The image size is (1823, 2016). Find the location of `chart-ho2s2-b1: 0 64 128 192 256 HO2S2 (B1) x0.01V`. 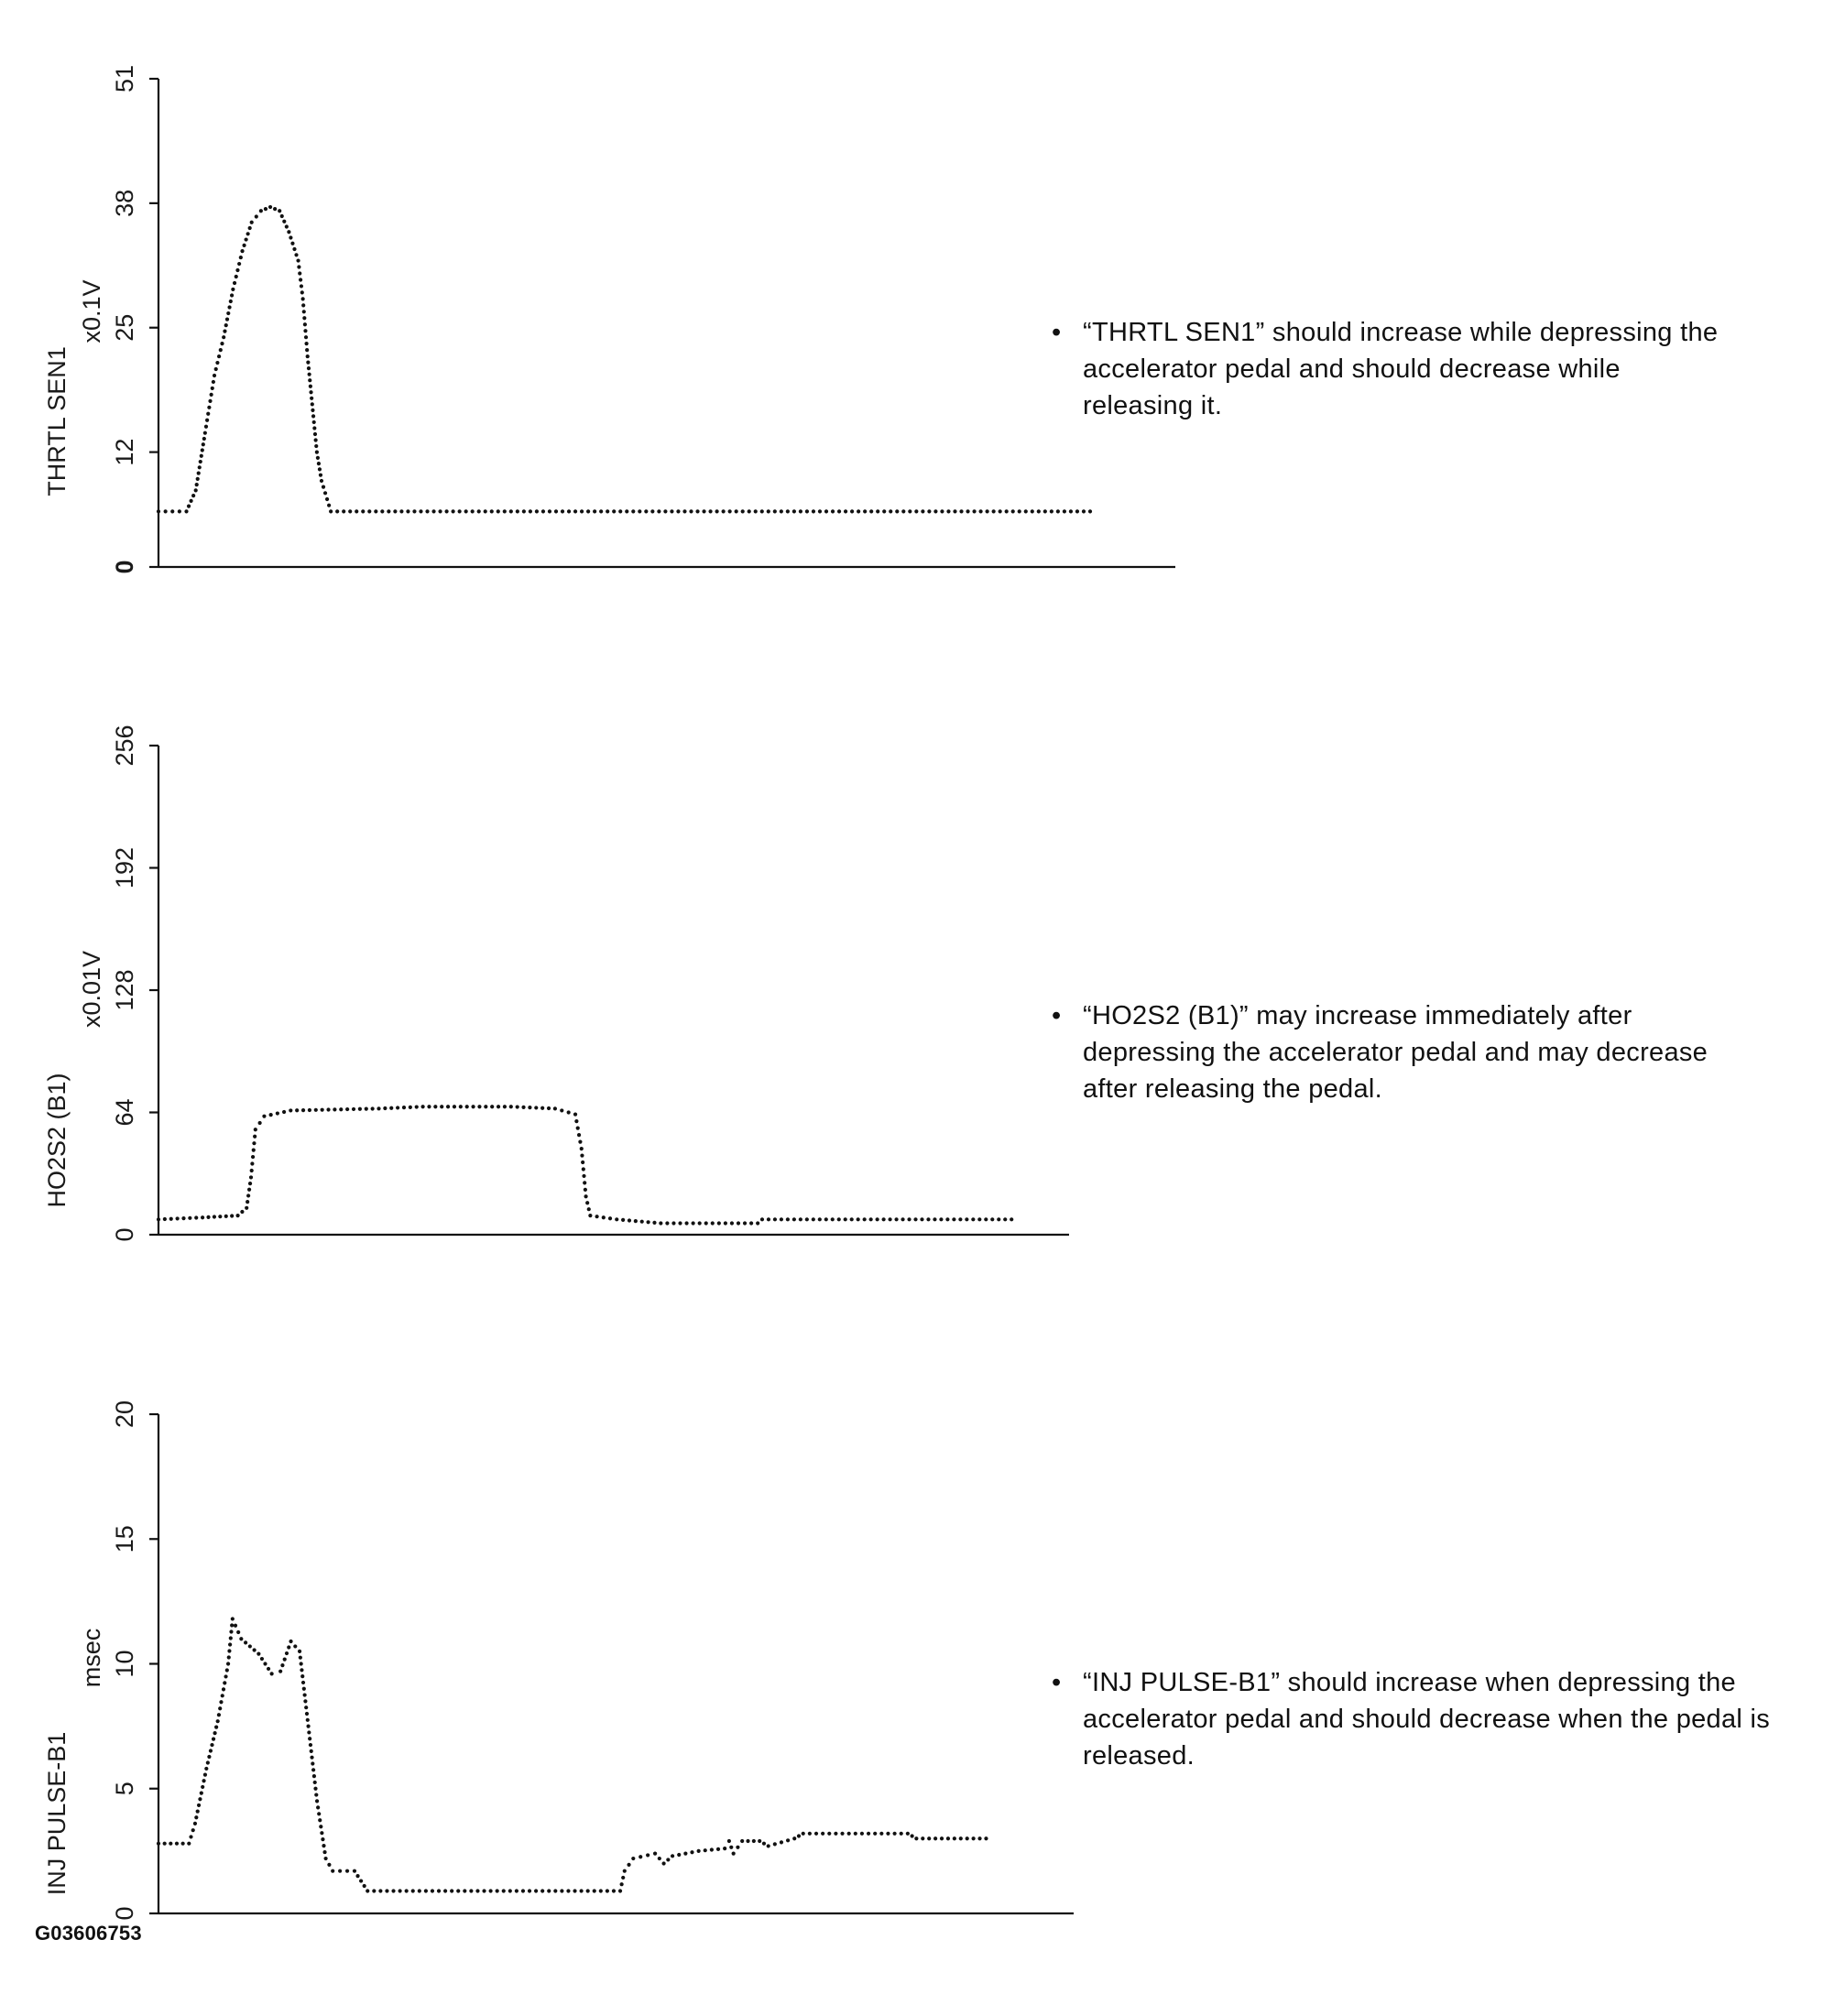

chart-ho2s2-b1: 0 64 128 192 256 HO2S2 (B1) x0.01V is located at coordinates (556, 983).